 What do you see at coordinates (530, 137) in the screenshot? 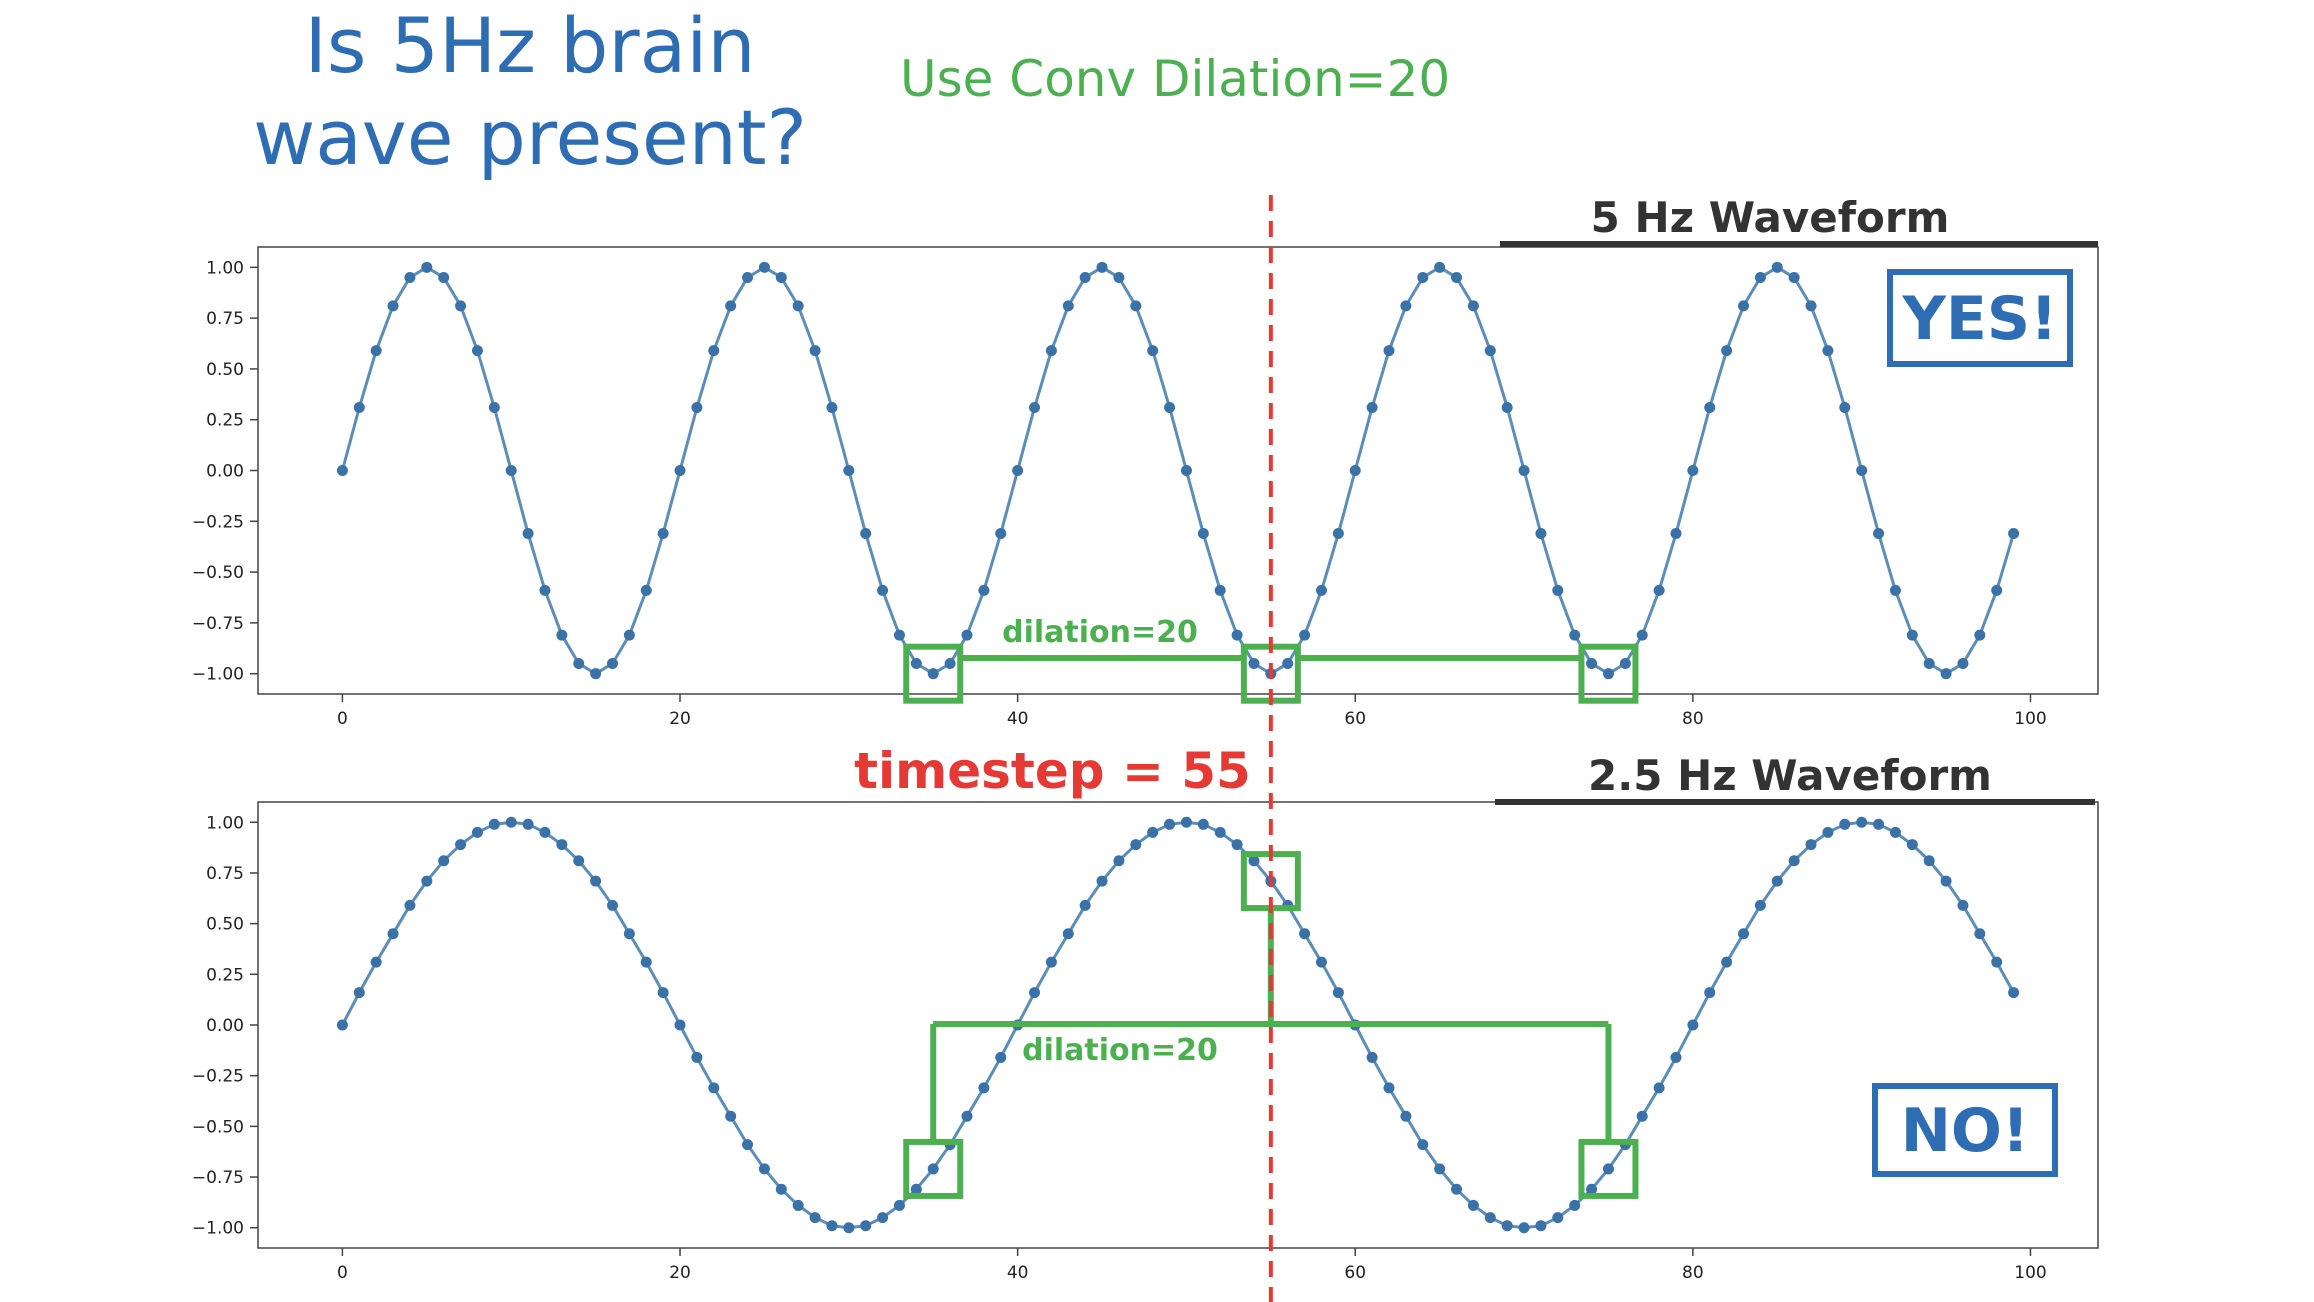
I see `headline-line2: wave present?` at bounding box center [530, 137].